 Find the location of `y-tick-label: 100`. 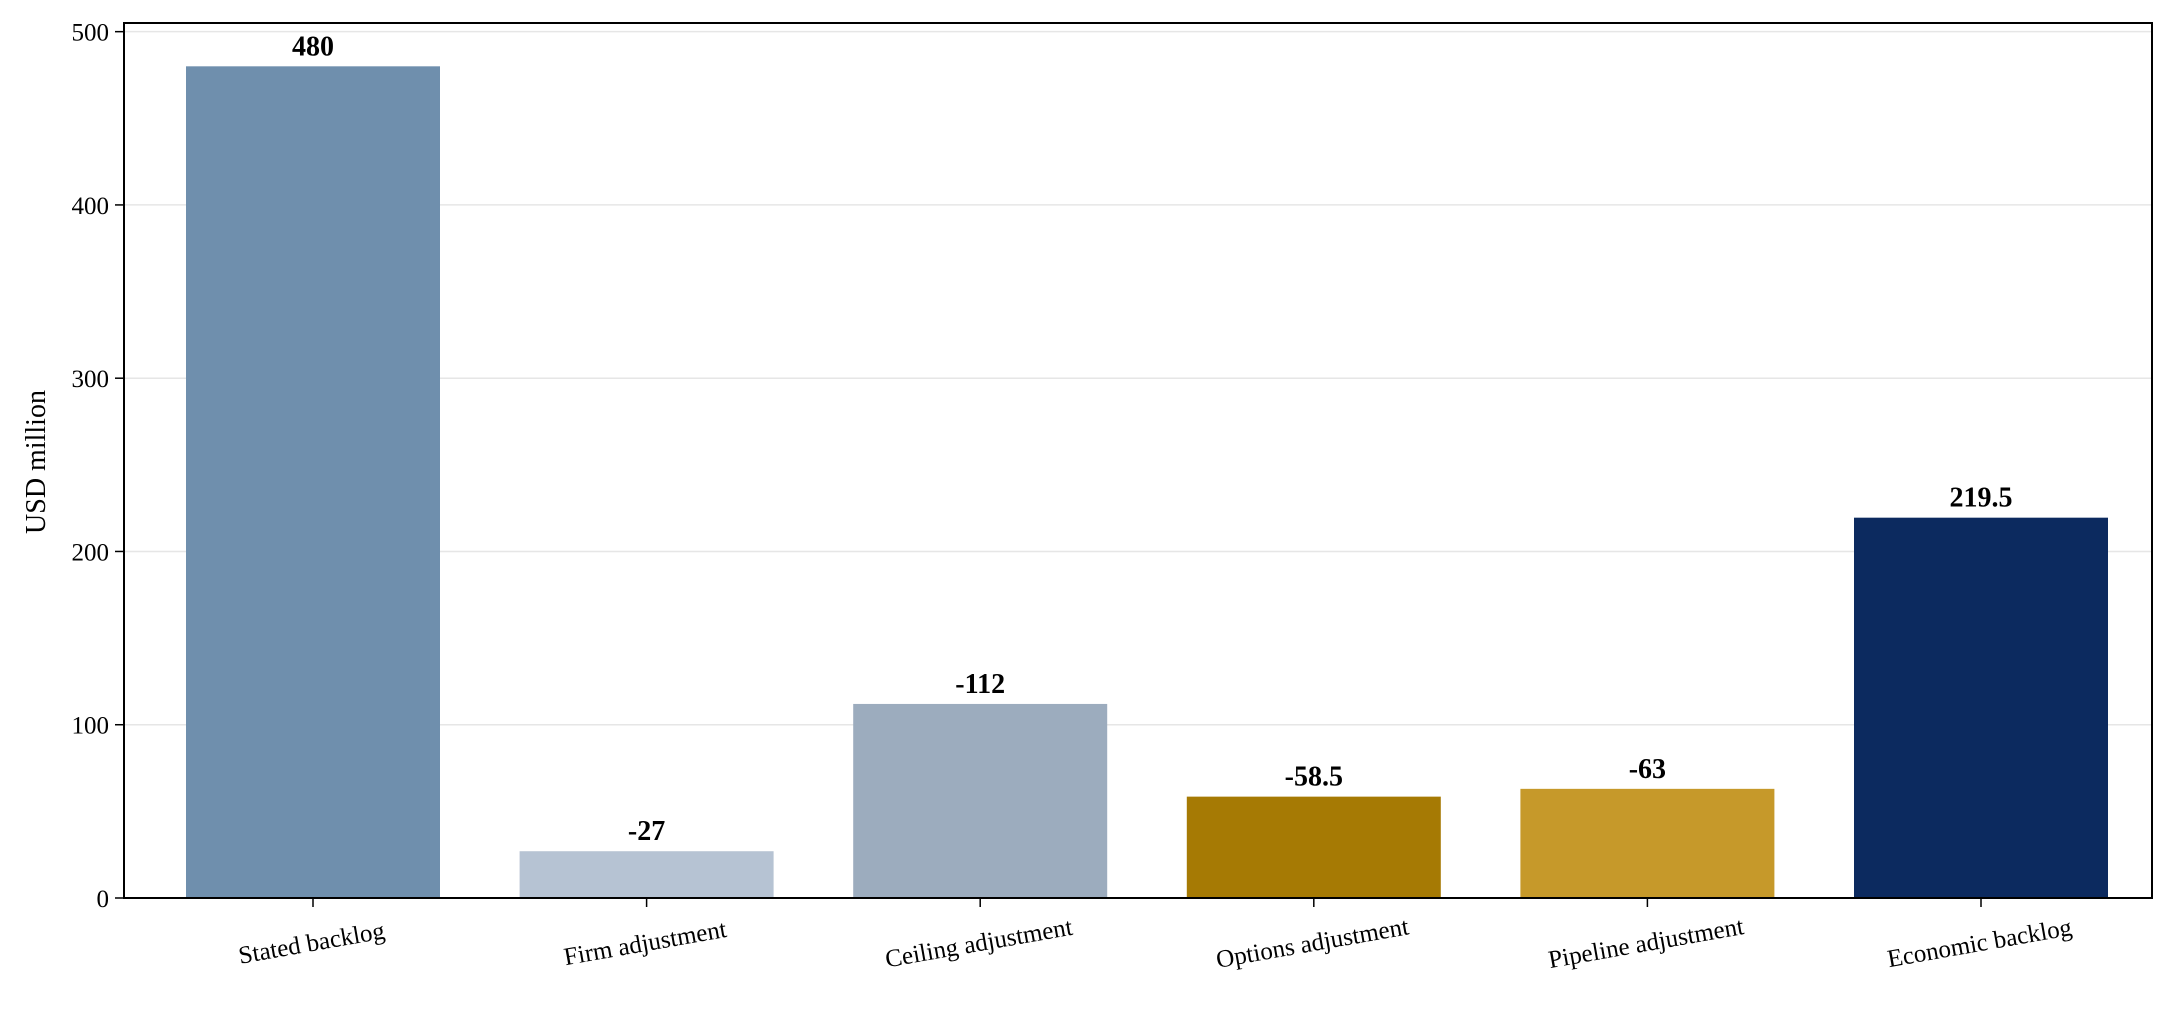

y-tick-label: 100 is located at coordinates (91, 726).